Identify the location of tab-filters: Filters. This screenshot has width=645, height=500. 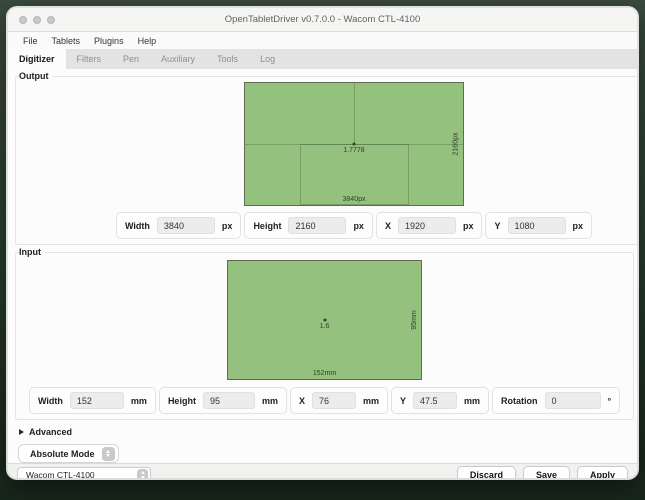
(89, 59).